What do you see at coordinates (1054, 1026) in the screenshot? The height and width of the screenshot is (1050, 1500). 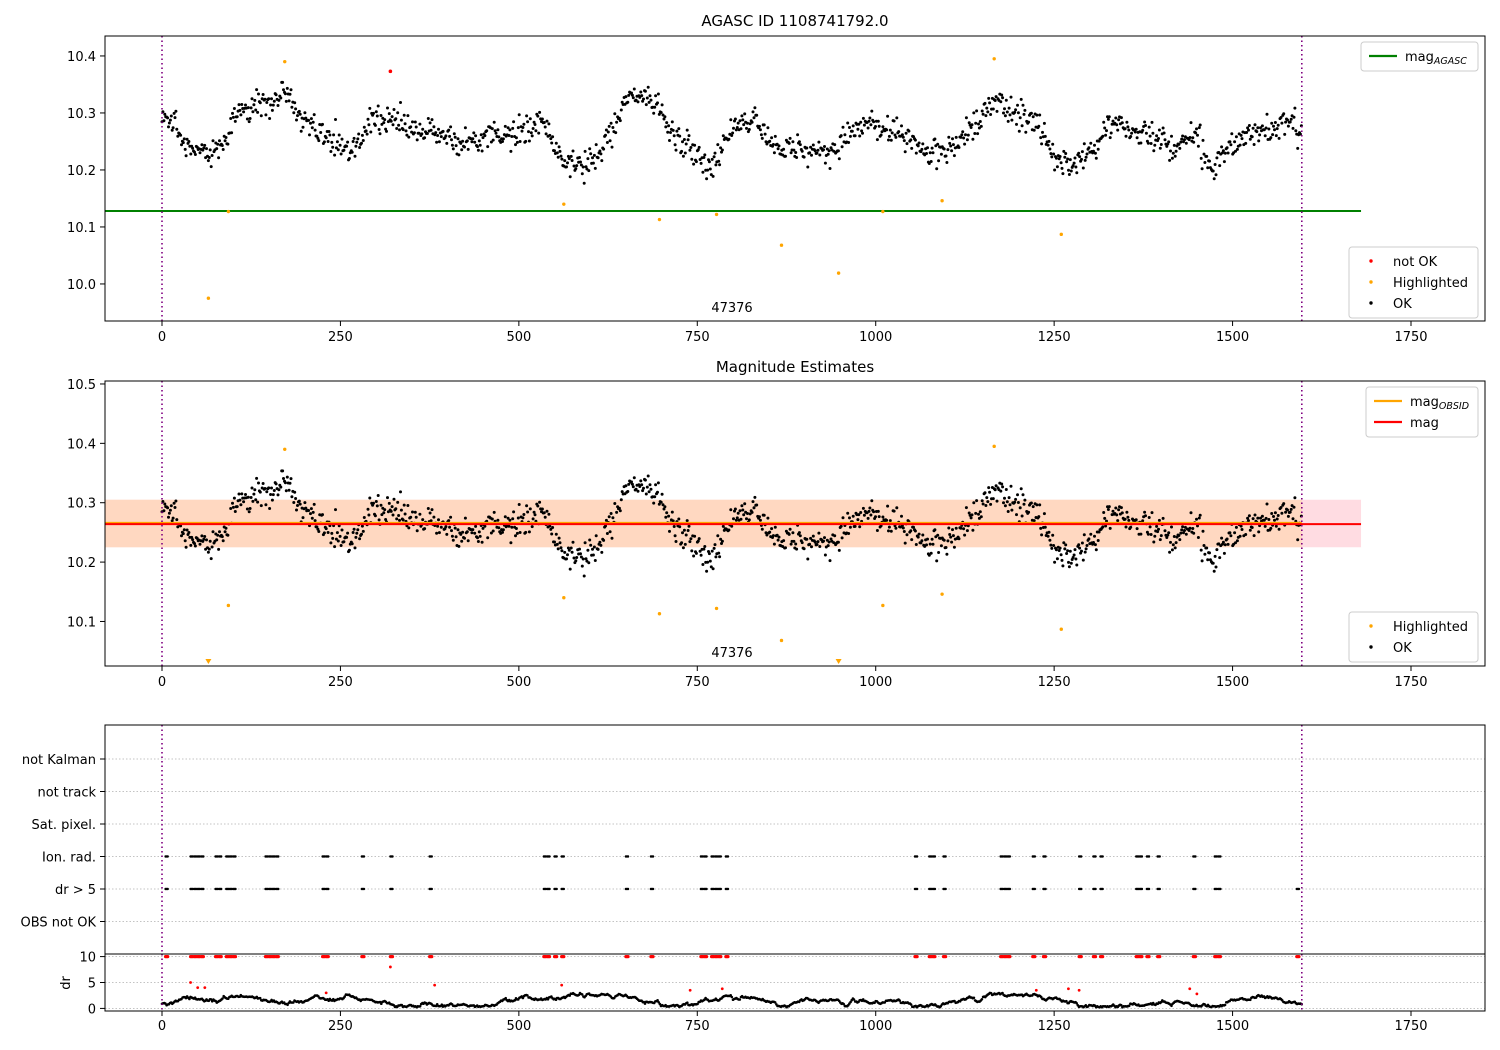 I see `x-tick-label: 1250` at bounding box center [1054, 1026].